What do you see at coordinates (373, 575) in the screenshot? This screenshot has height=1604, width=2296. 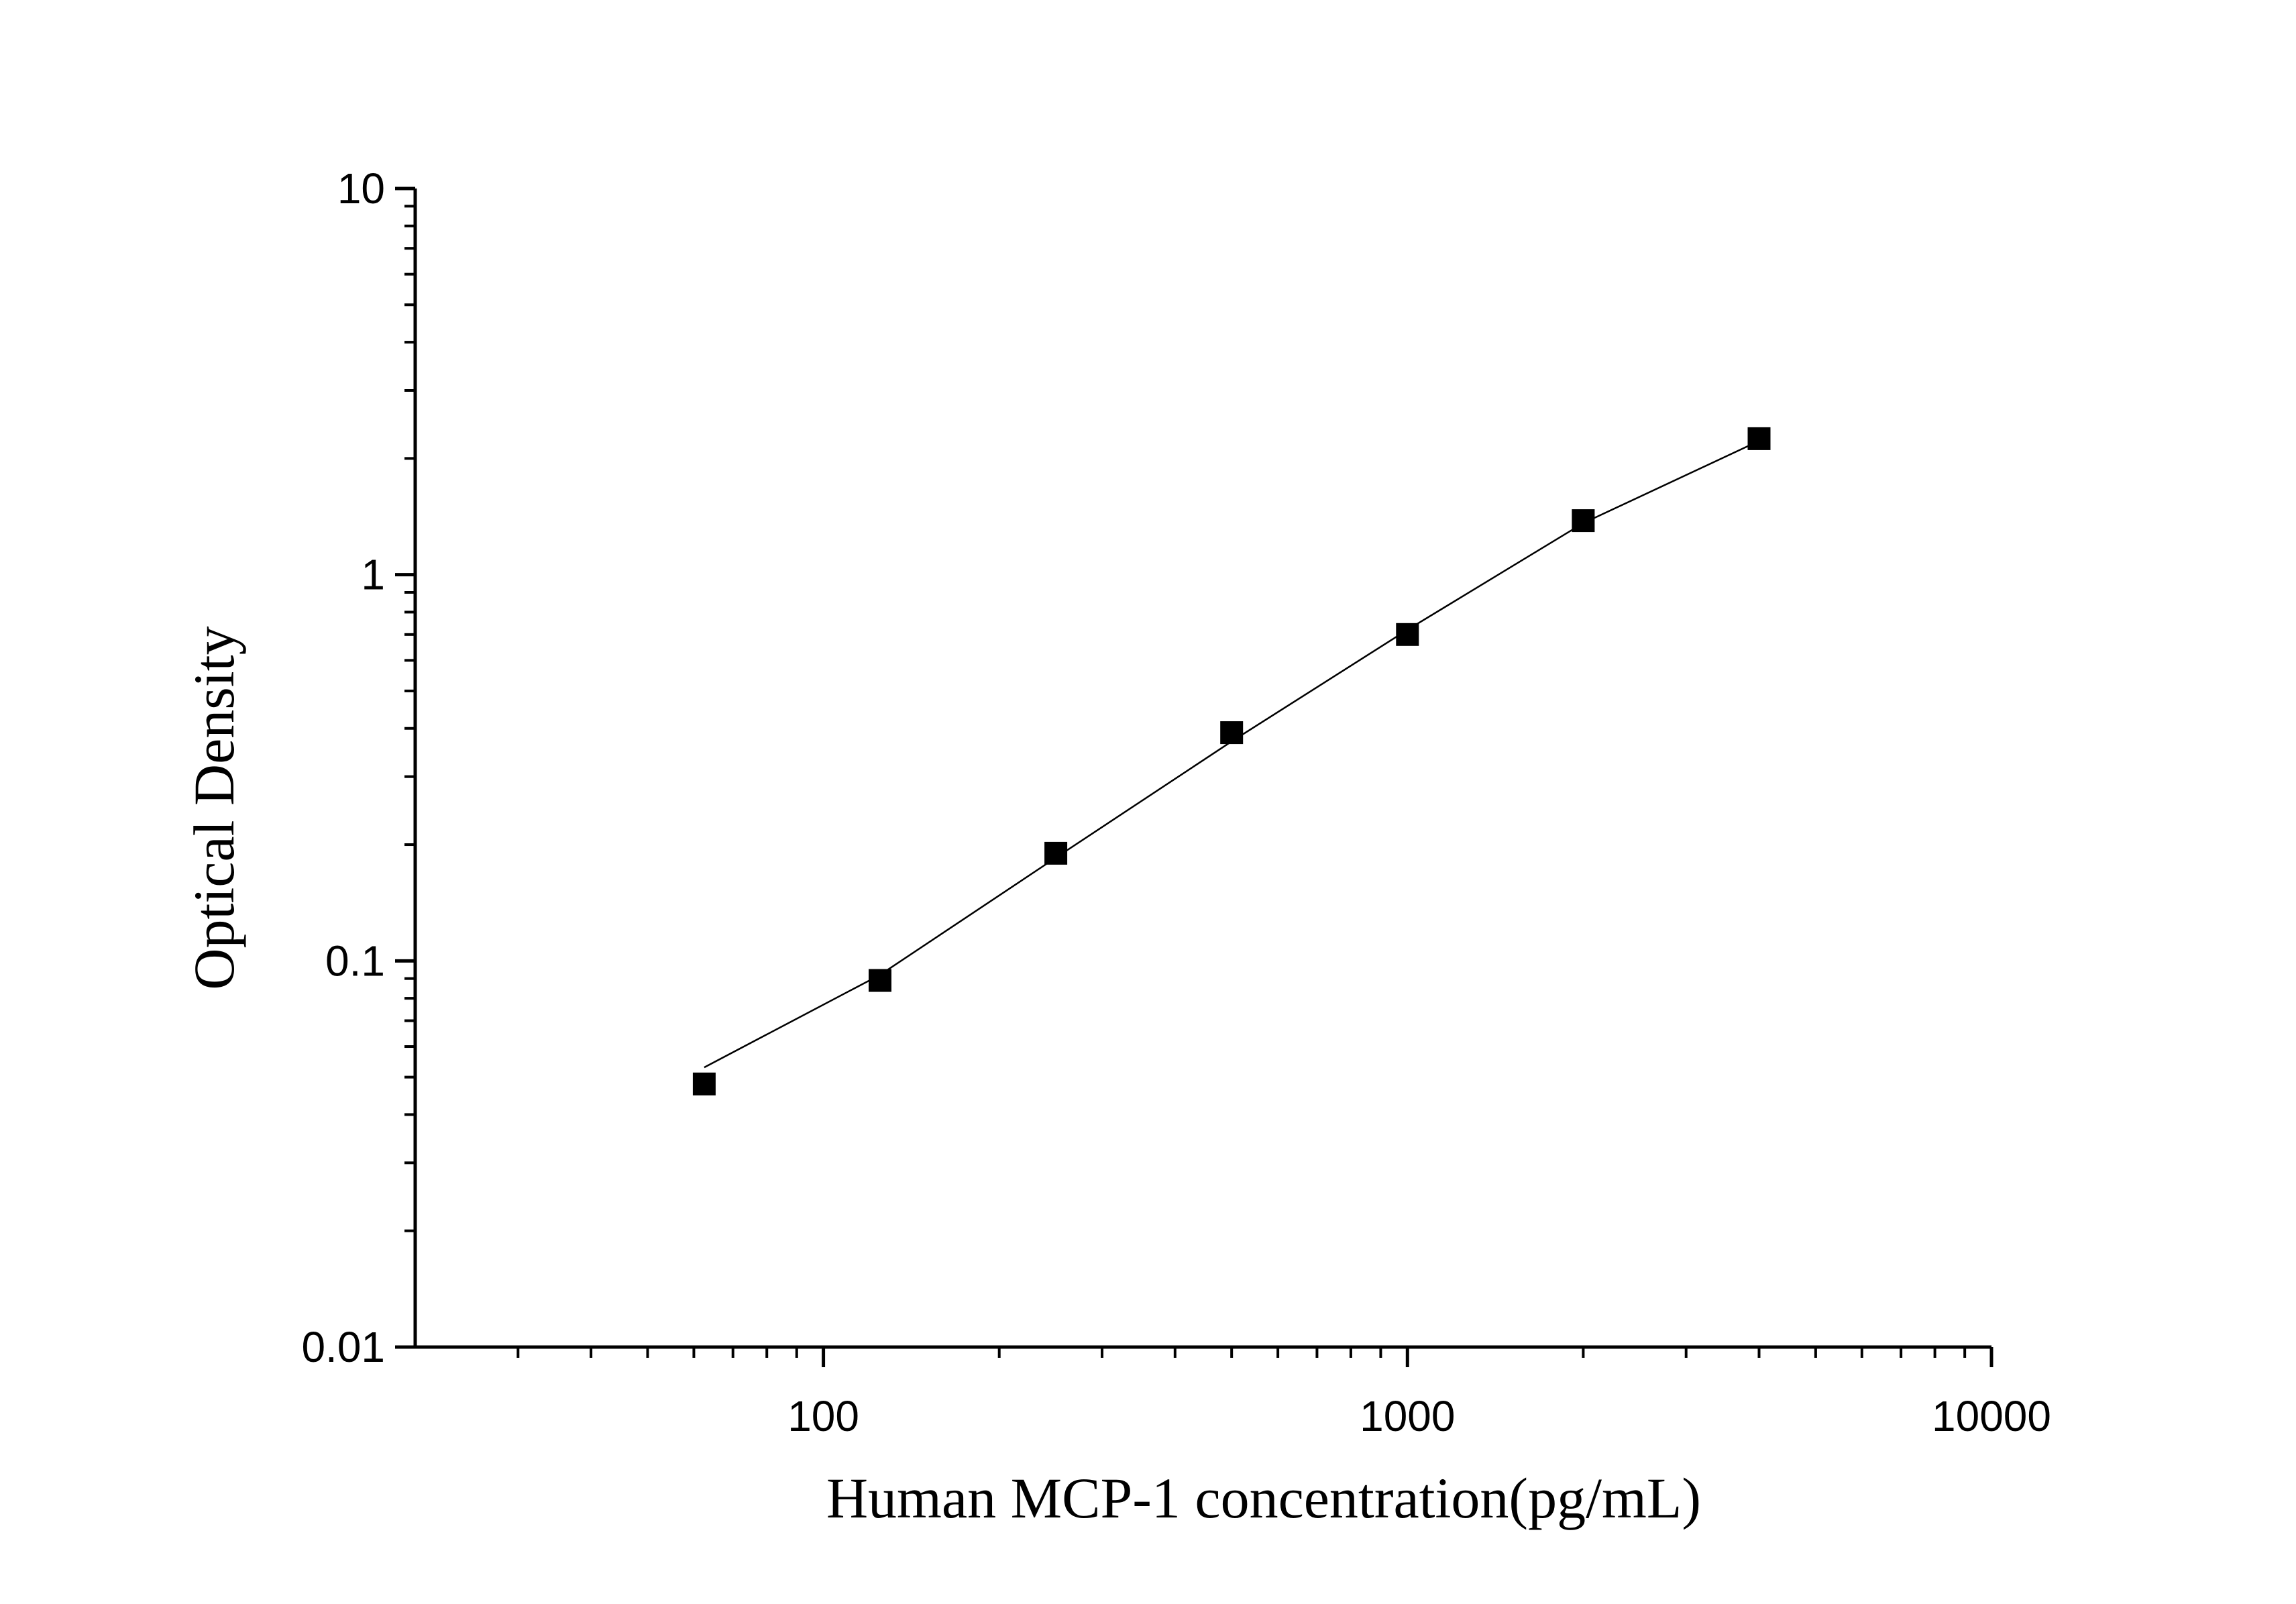 I see `y-tick-label: 1` at bounding box center [373, 575].